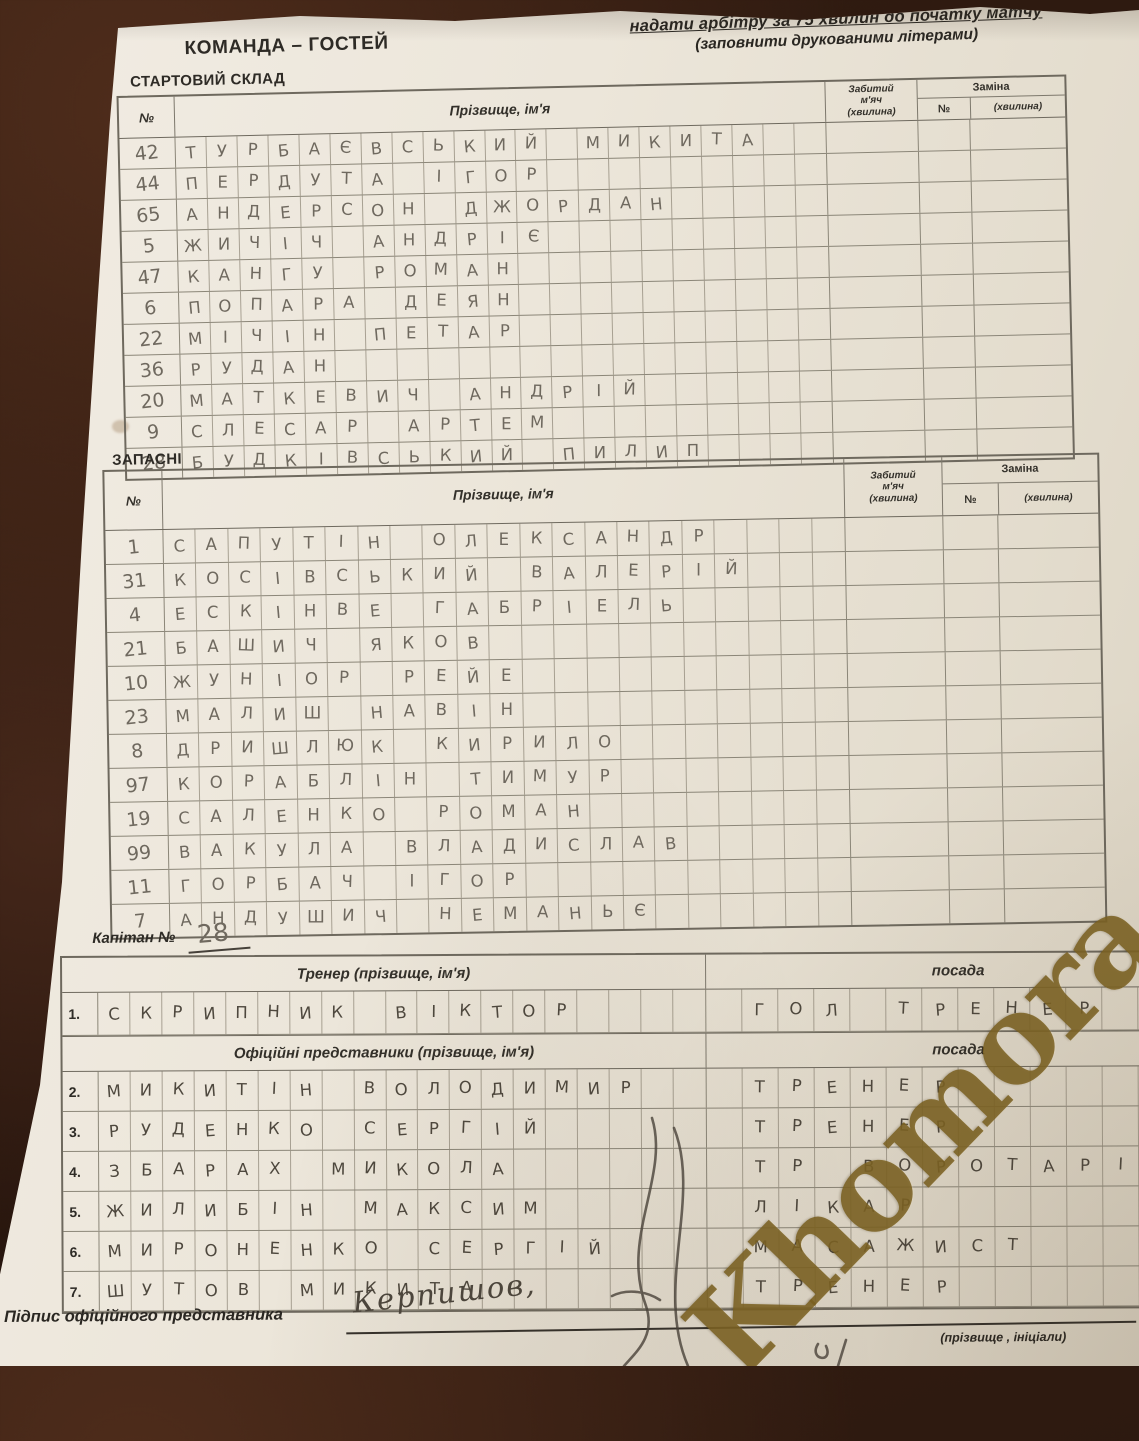 Image resolution: width=1139 pixels, height=1441 pixels. What do you see at coordinates (600, 972) in the screenshot?
I see `coach-header-row: Тренер (прізвище, ім'я) посада` at bounding box center [600, 972].